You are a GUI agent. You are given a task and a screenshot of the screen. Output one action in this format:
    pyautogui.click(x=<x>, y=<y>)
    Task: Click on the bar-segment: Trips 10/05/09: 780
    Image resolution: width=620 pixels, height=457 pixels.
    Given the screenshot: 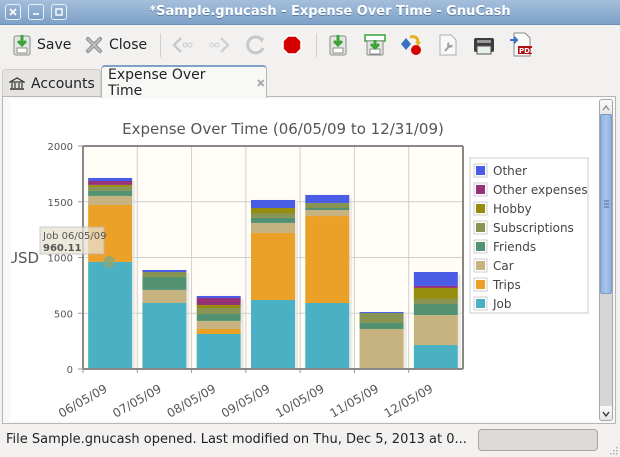 What is the action you would take?
    pyautogui.click(x=327, y=259)
    